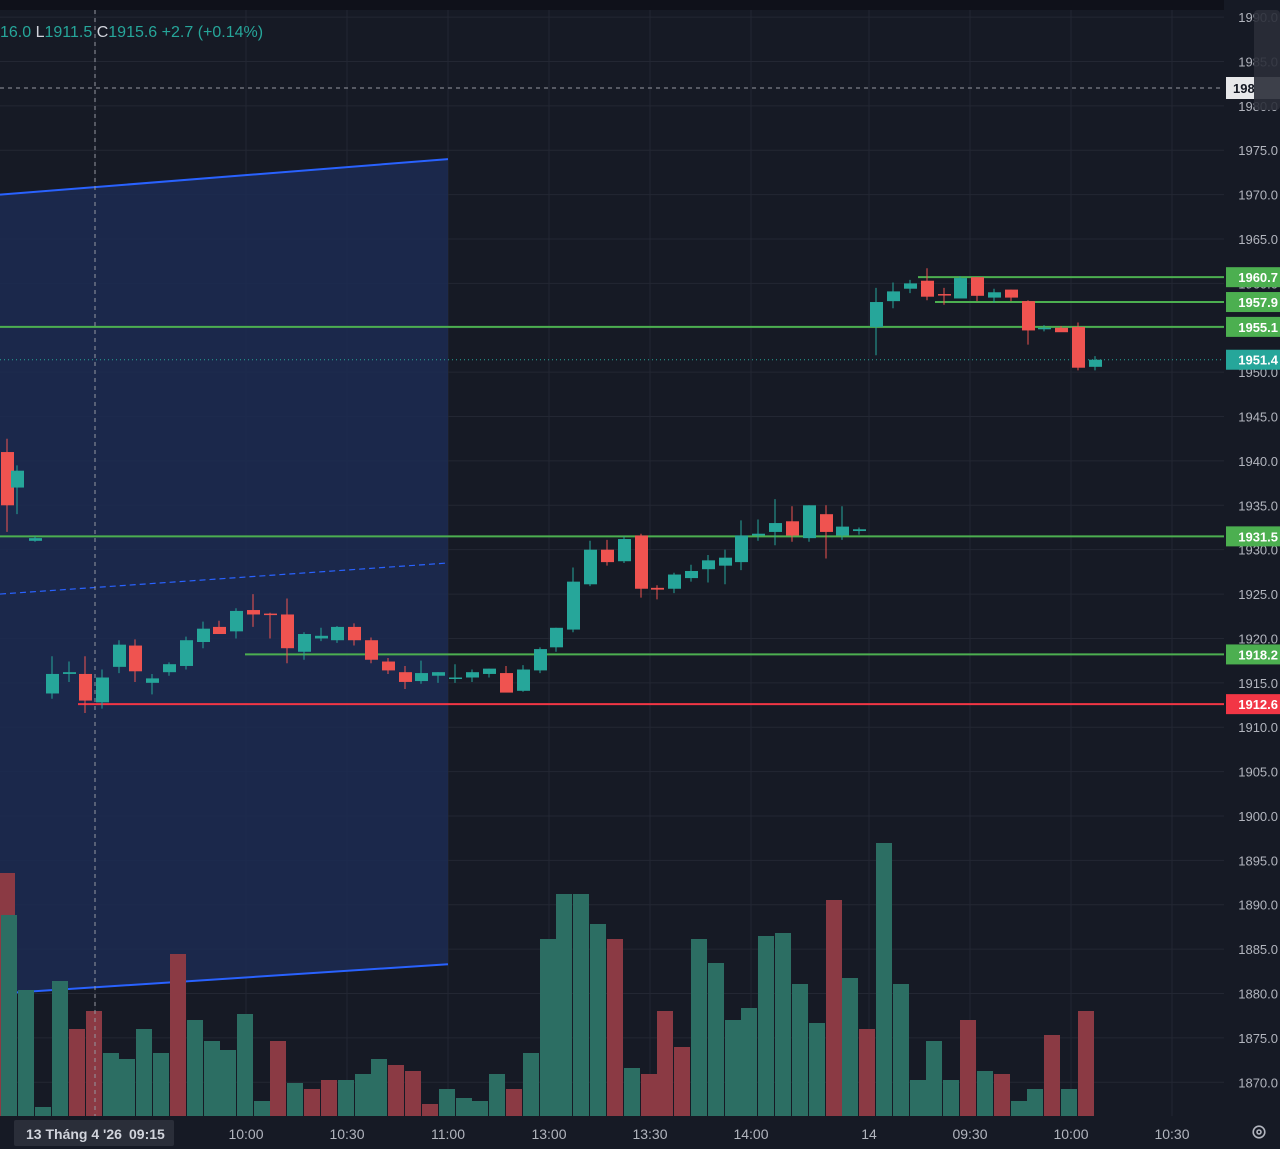  I want to click on price-tick-label: 1970.0, so click(1258, 195).